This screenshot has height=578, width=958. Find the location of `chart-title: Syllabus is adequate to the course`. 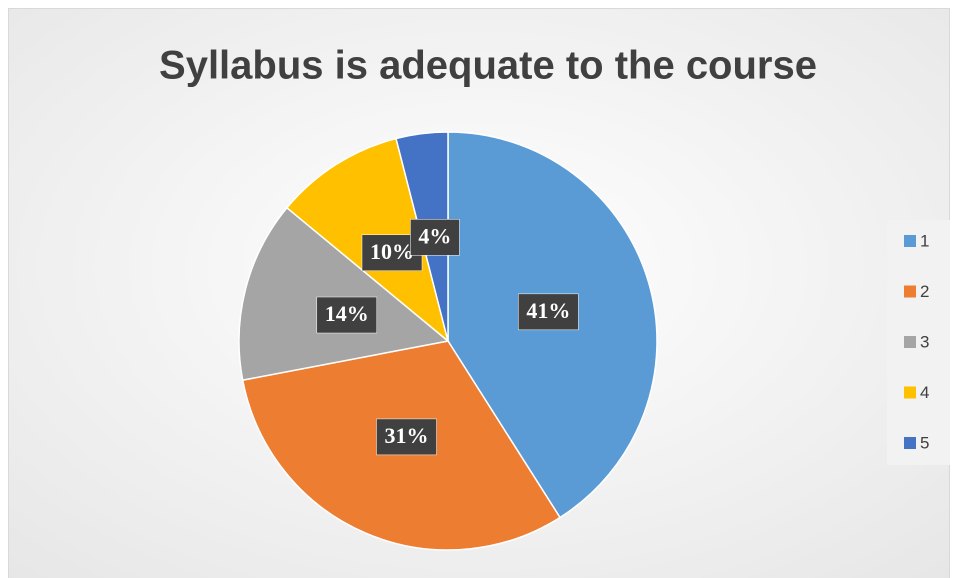

chart-title: Syllabus is adequate to the course is located at coordinates (488, 66).